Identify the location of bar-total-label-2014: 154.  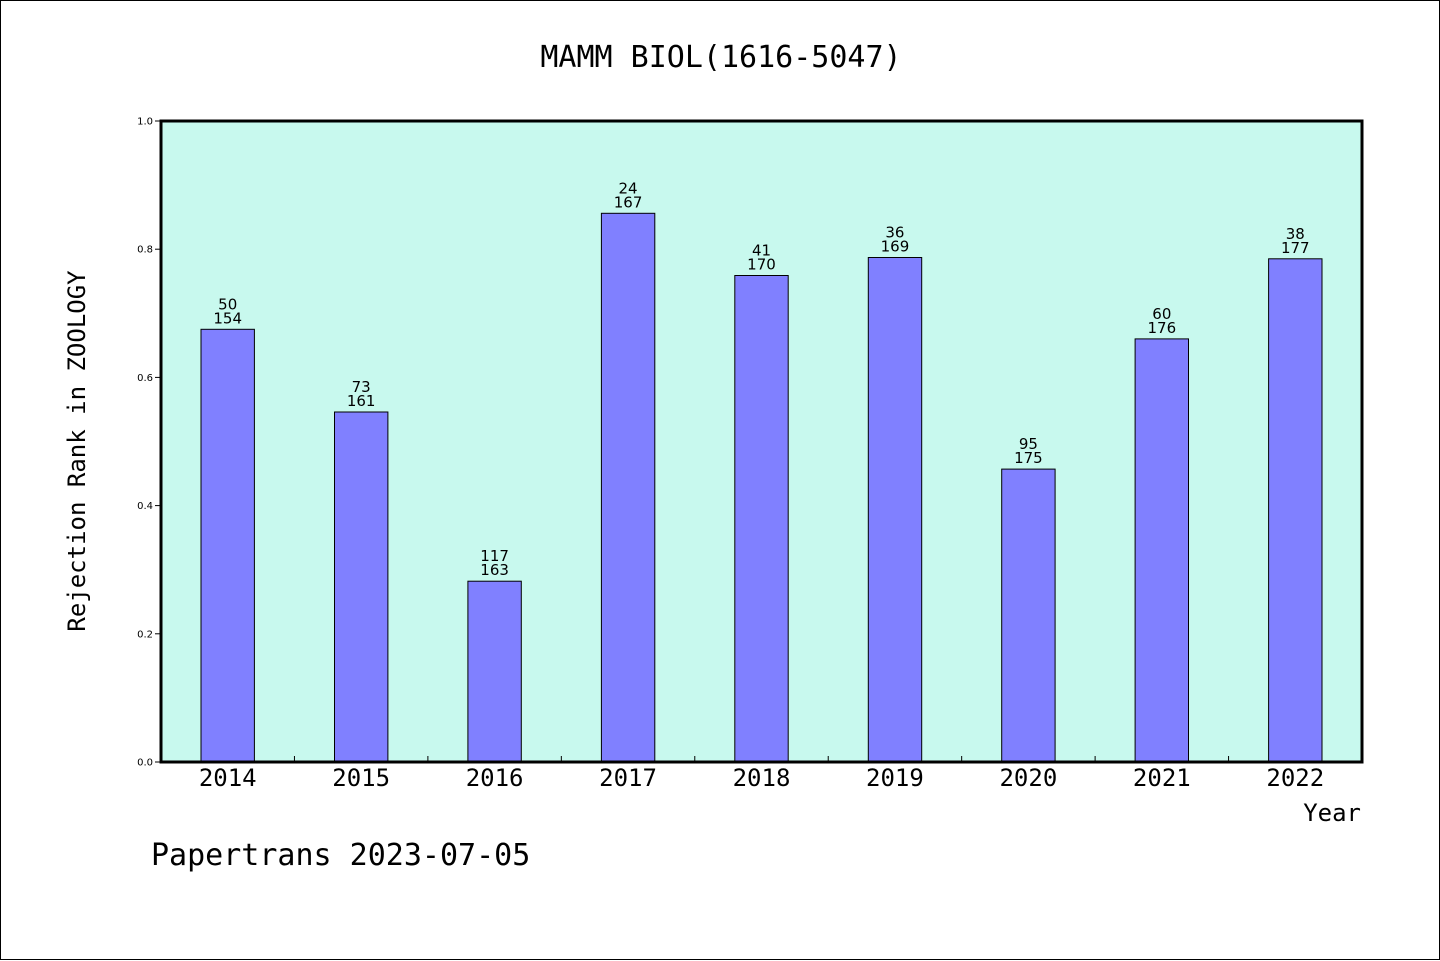
(227, 318).